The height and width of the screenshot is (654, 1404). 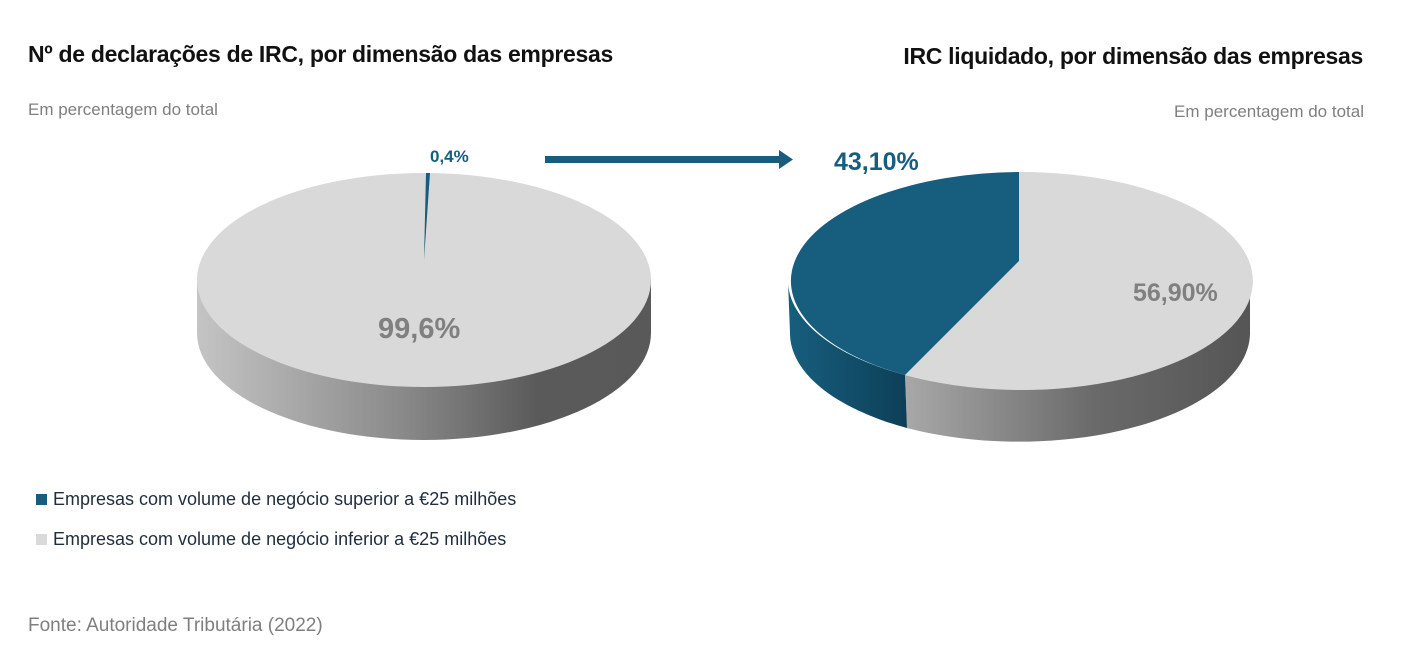 I want to click on source-note: Fonte: Autoridade Tributária (2022), so click(x=175, y=625).